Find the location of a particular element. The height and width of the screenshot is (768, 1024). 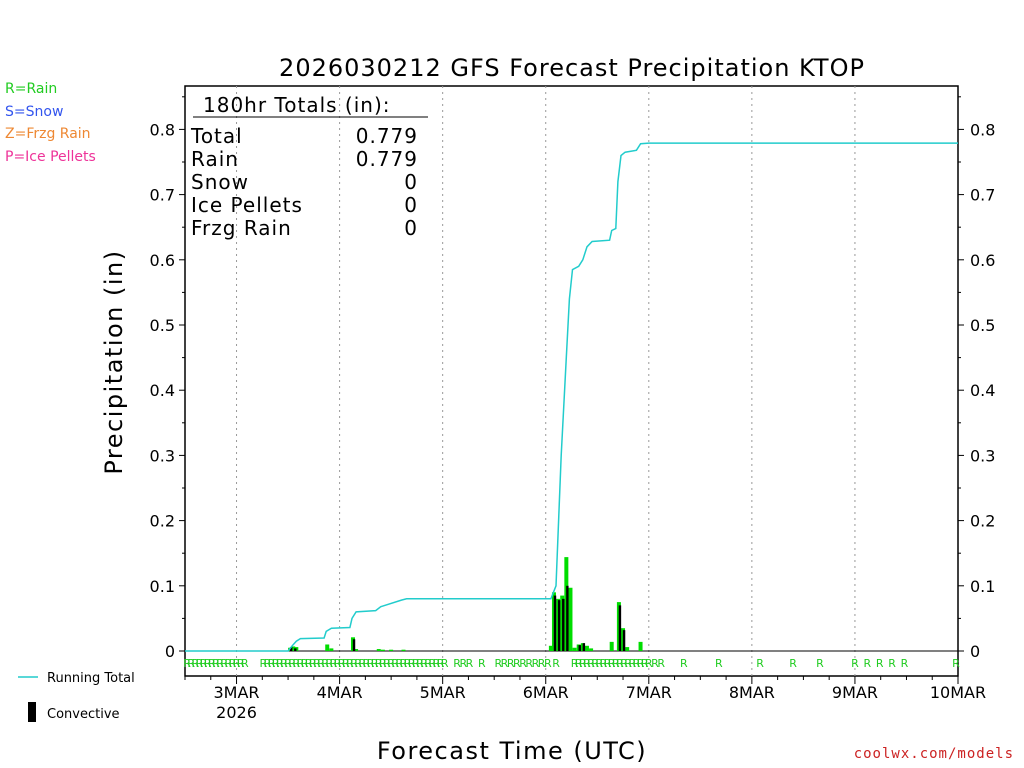

y-tick-label-left: 0.5 is located at coordinates (162, 325).